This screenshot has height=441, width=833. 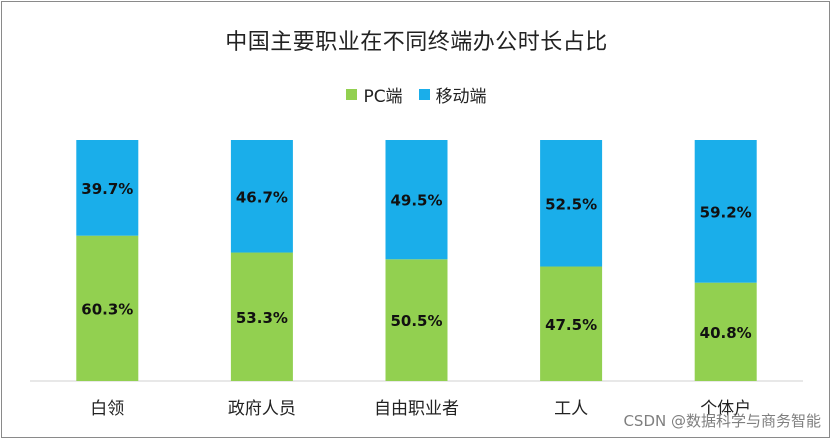 What do you see at coordinates (416, 409) in the screenshot?
I see `x-tick-label-2: 自由职业者` at bounding box center [416, 409].